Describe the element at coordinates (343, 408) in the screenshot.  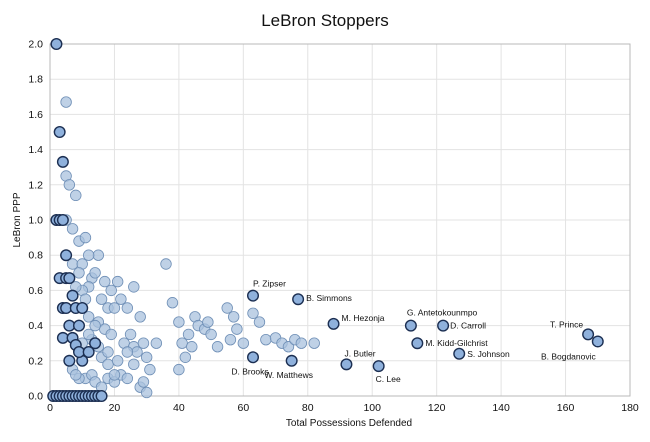
I see `x-axis-ticks: 0 20 40 60 80 100 120 140 160 180` at that location.